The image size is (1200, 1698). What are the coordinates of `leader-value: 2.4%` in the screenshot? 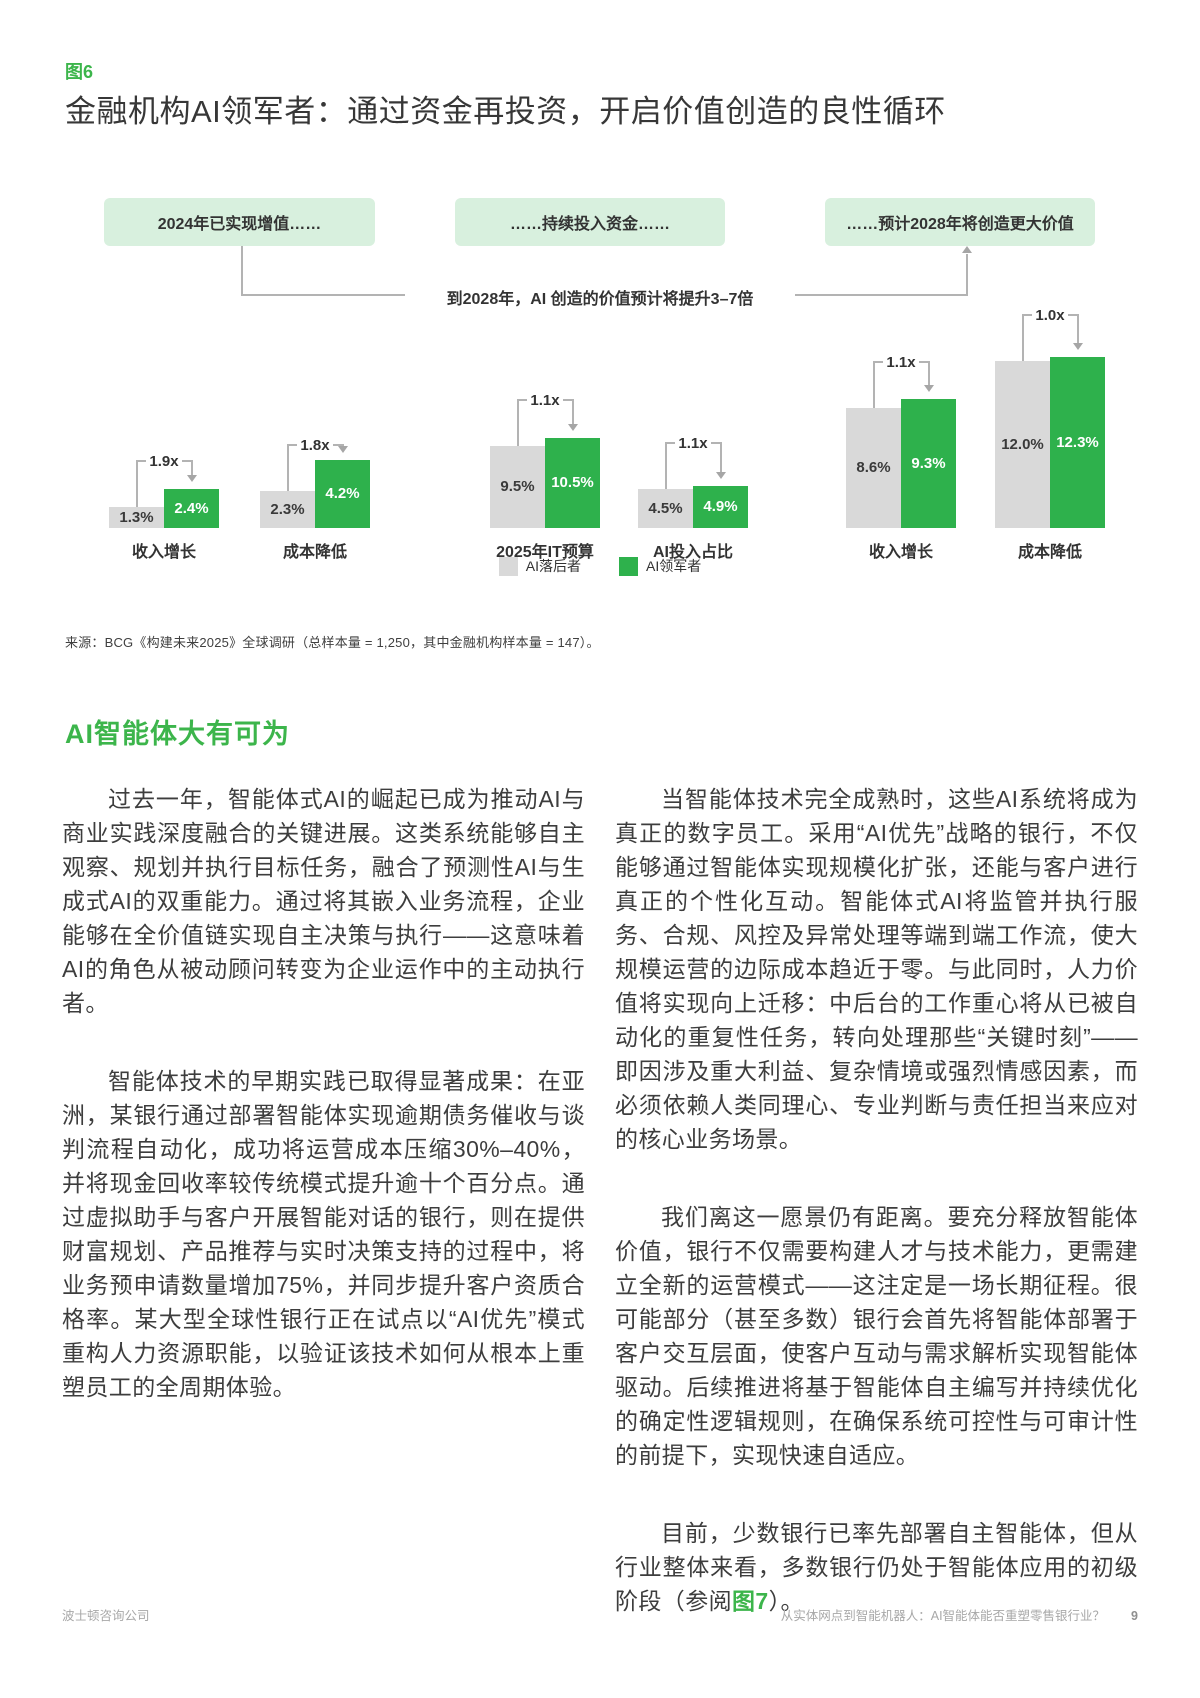 It's located at (191, 508).